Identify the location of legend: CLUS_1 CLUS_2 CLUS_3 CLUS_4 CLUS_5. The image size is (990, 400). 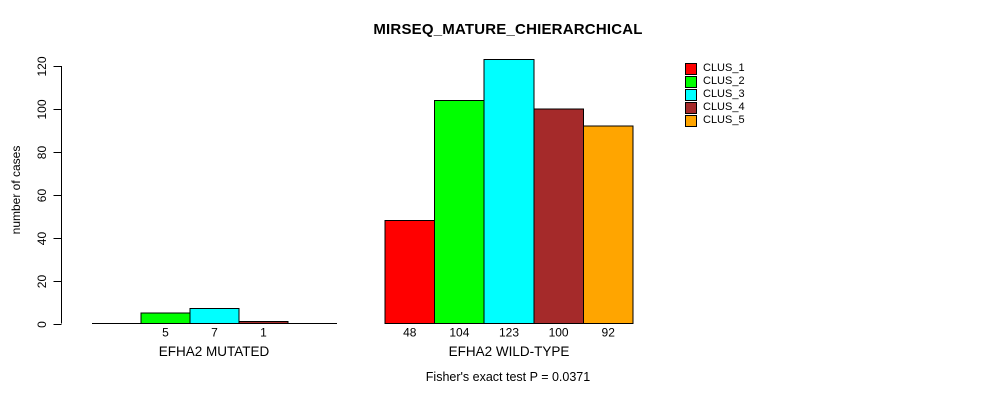
(715, 94).